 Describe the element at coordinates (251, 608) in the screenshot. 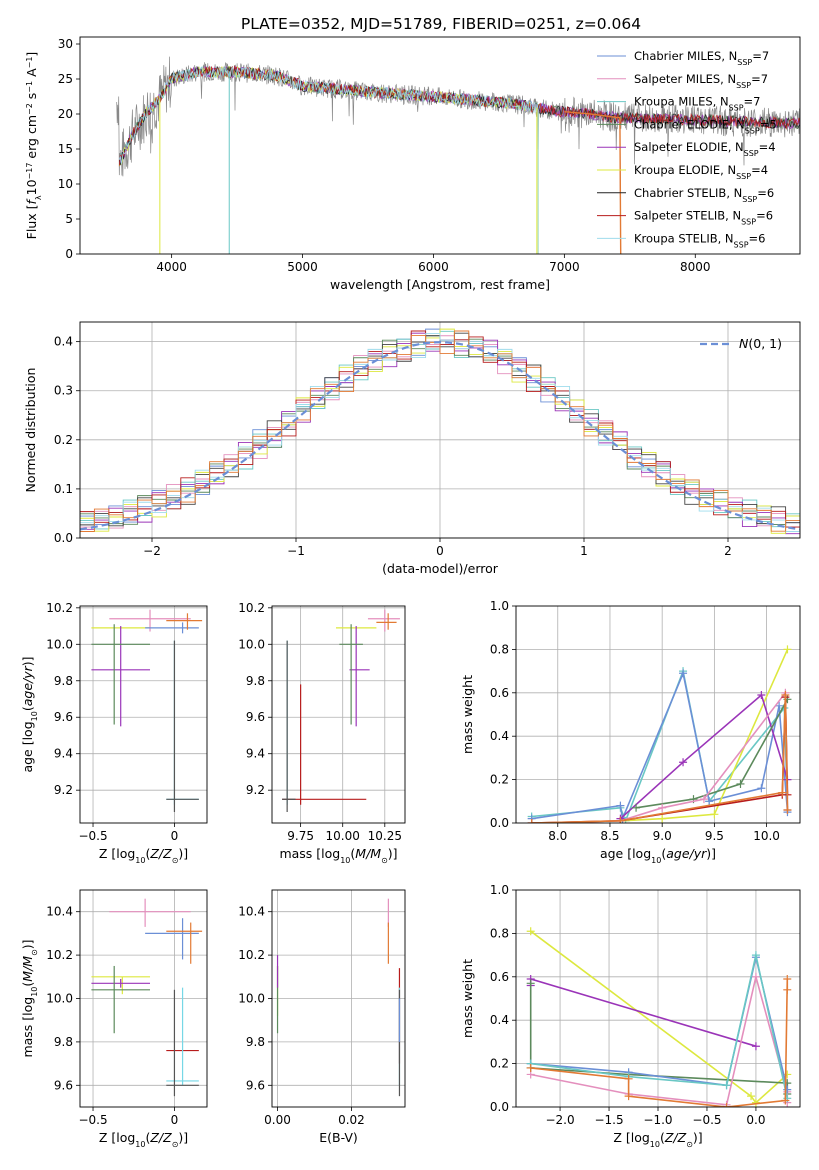

I see `y-tick-label: 10.2` at that location.